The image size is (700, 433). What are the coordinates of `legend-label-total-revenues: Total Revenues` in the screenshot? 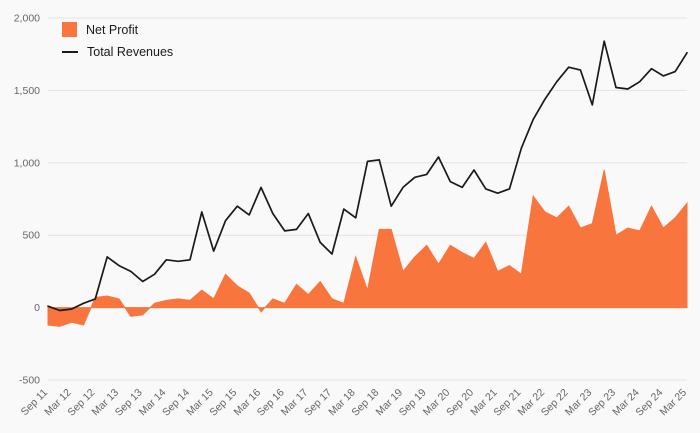 It's located at (130, 52).